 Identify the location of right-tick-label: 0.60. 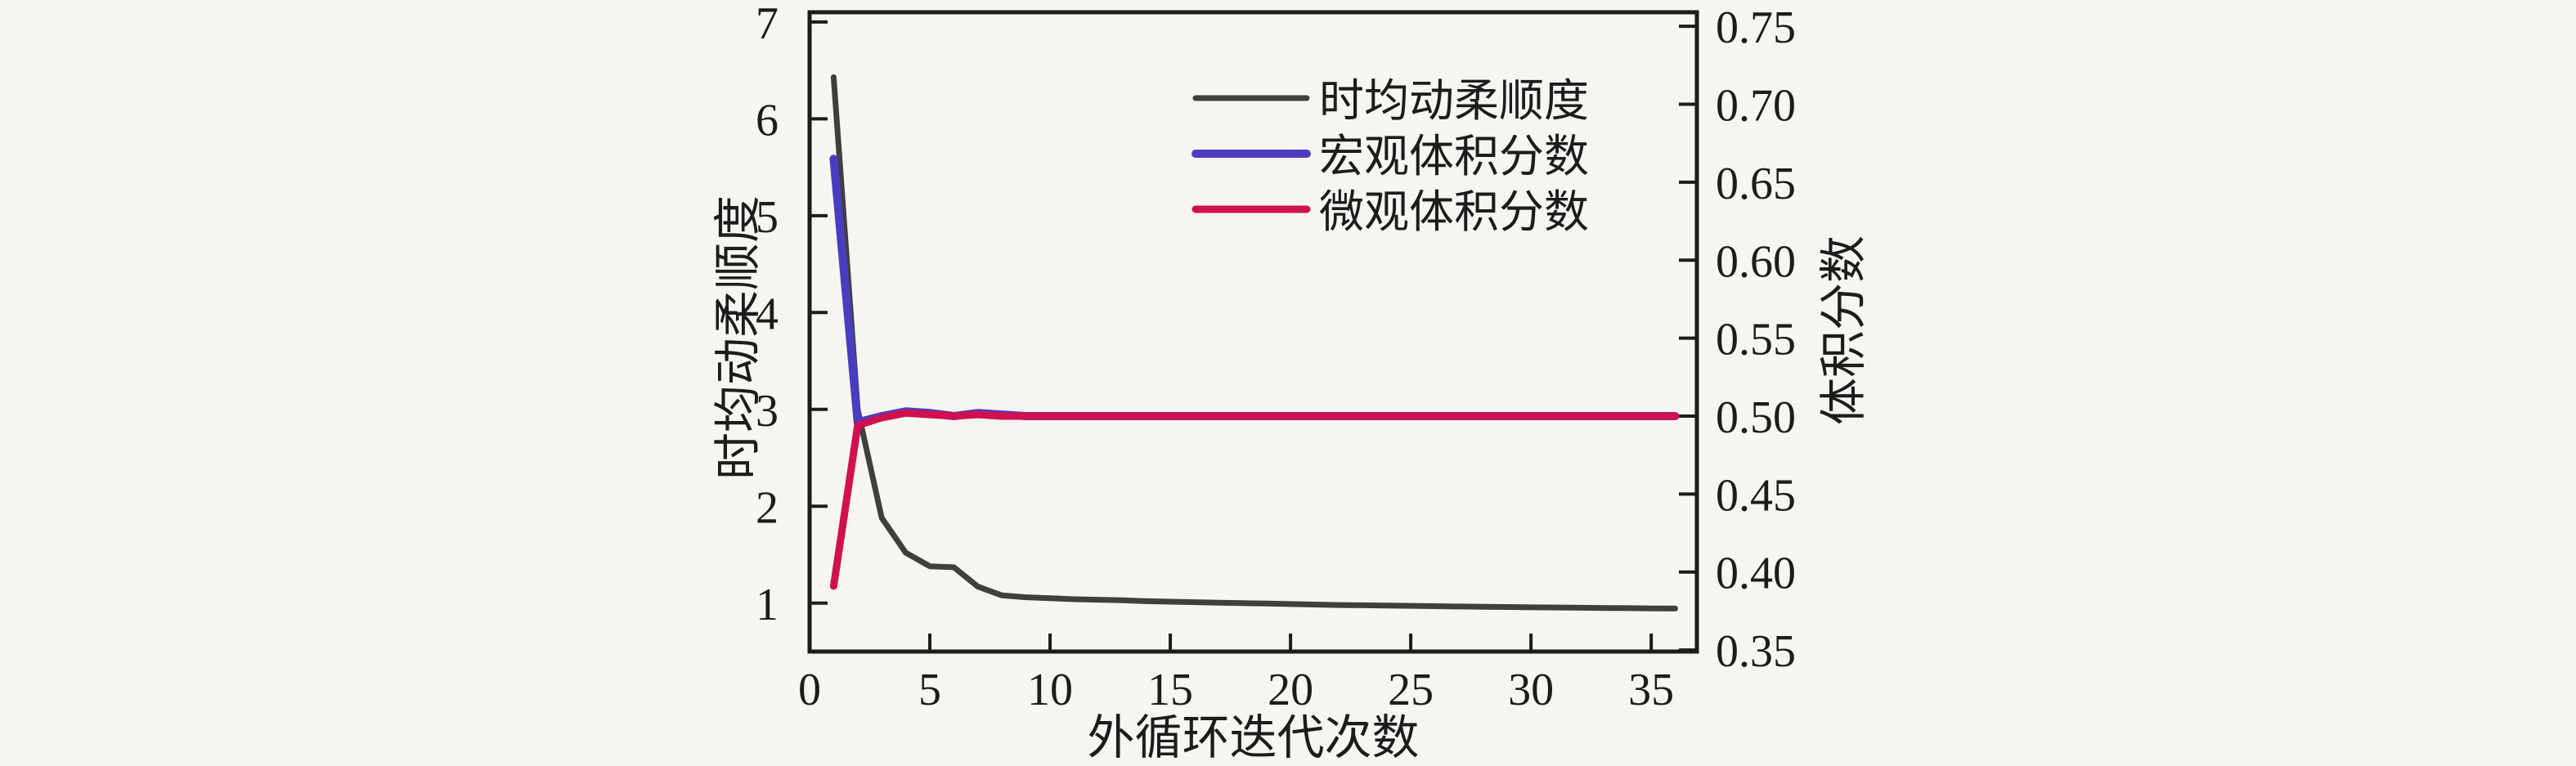
(1756, 261).